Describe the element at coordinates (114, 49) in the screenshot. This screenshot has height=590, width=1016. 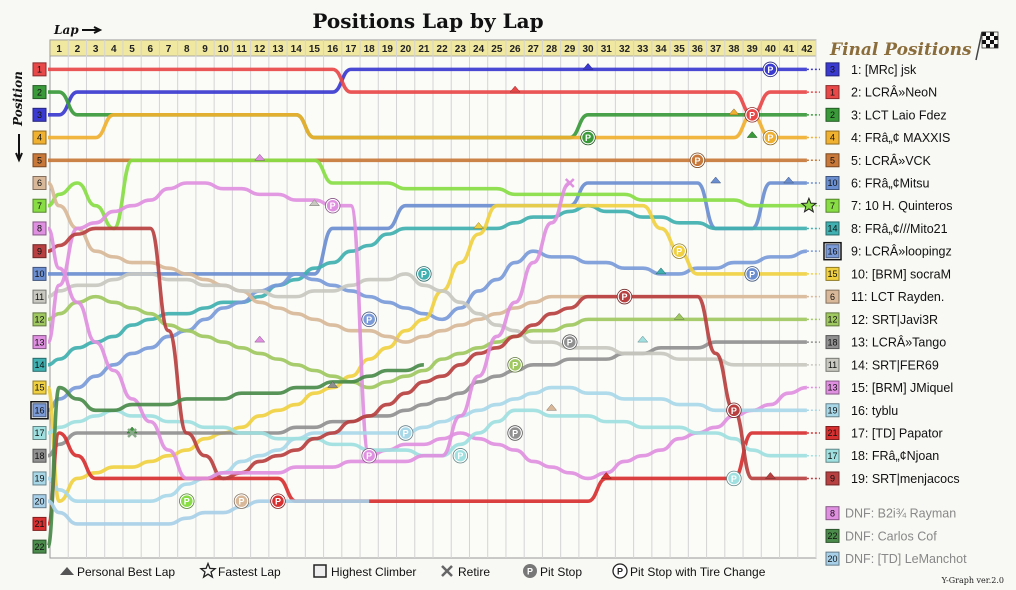
I see `lap-tick-label: 4` at that location.